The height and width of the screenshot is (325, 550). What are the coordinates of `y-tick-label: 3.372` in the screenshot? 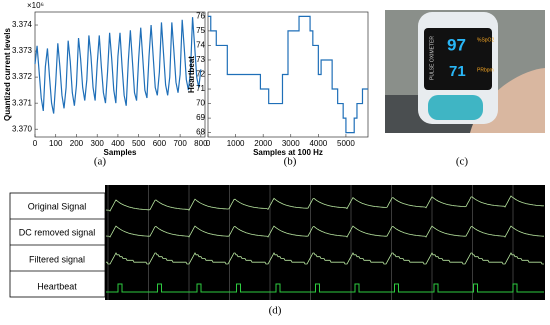 It's located at (22, 76).